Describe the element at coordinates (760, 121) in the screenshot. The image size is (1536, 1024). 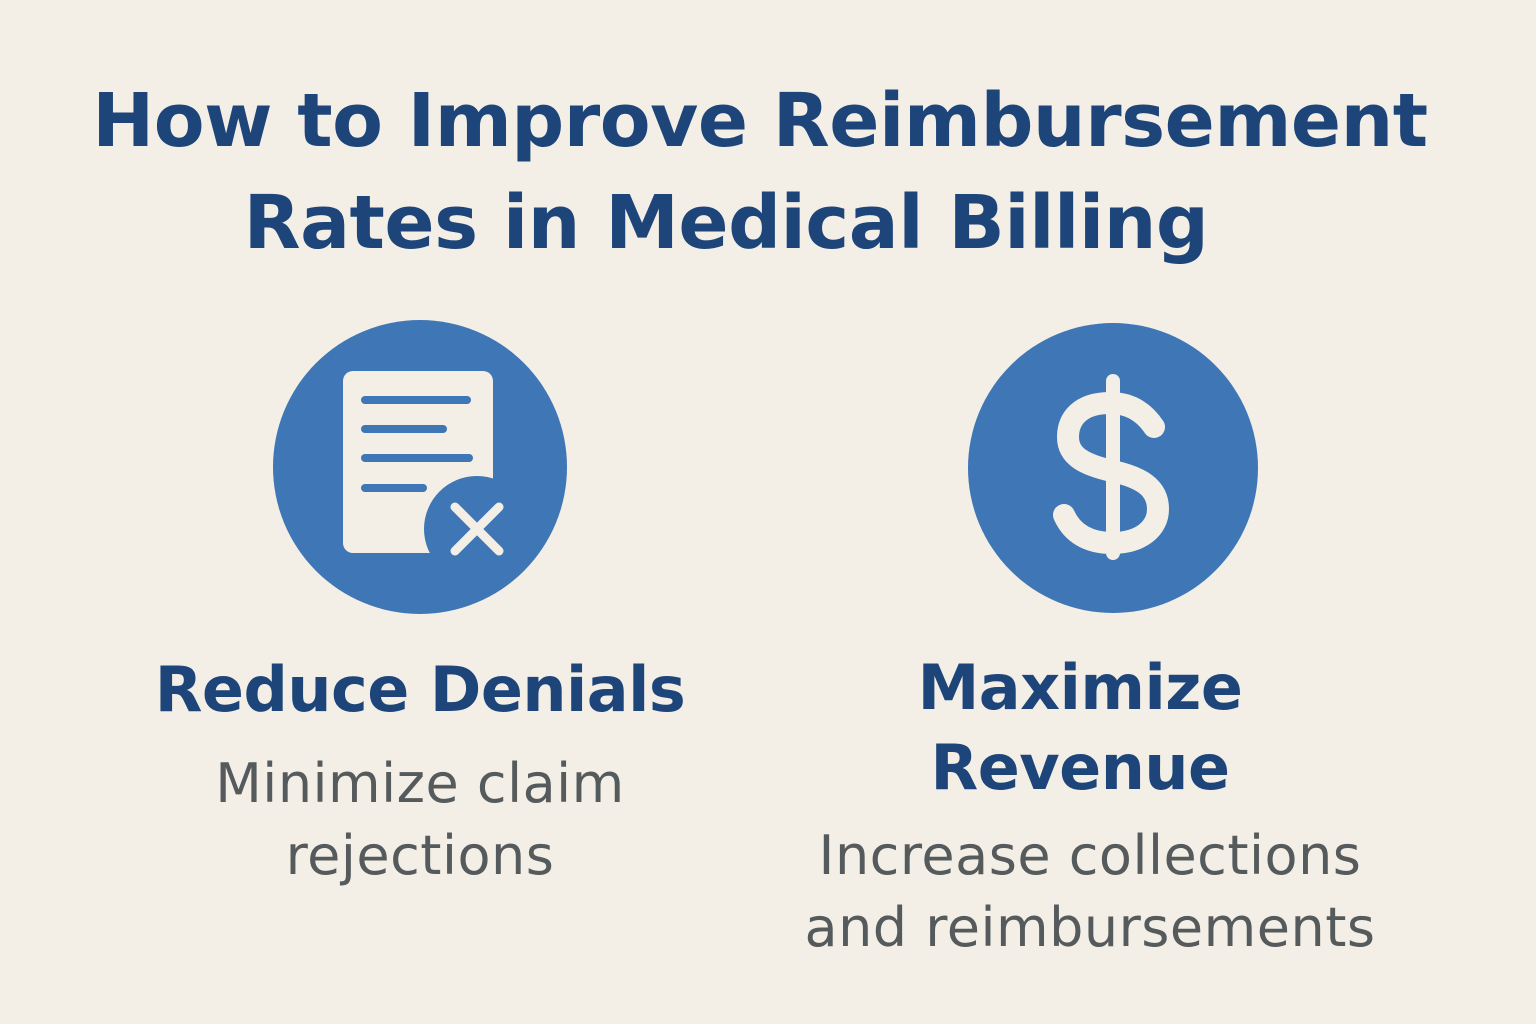
I see `page-title-line-1: How to Improve Reimbursement` at that location.